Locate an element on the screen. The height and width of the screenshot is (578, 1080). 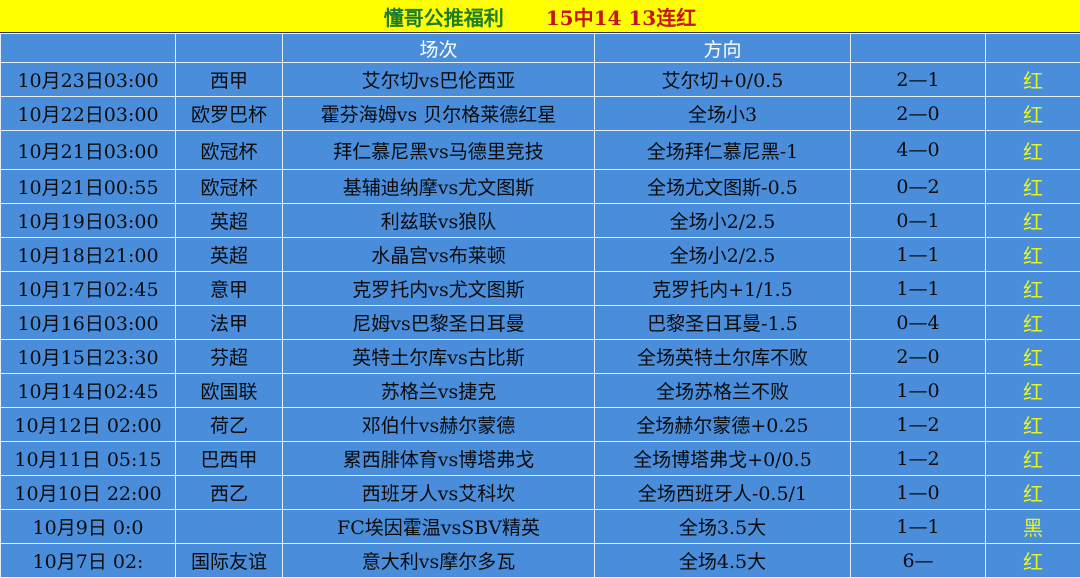
cell-time: 10月21日00:55 is located at coordinates (88, 187).